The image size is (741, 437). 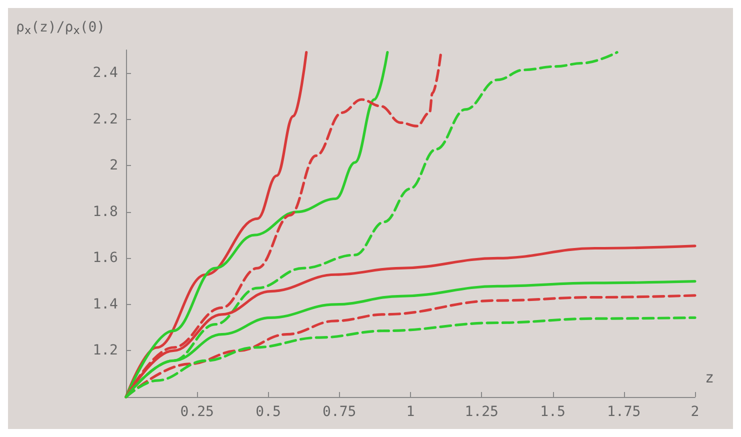 I want to click on y-tick-label: 2.4, so click(x=105, y=73).